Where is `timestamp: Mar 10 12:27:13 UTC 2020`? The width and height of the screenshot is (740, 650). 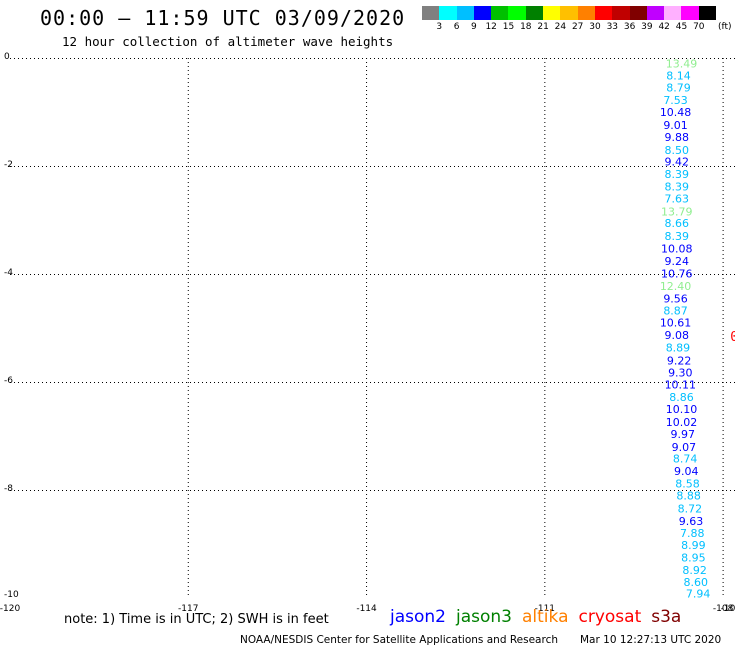
timestamp: Mar 10 12:27:13 UTC 2020 is located at coordinates (651, 640).